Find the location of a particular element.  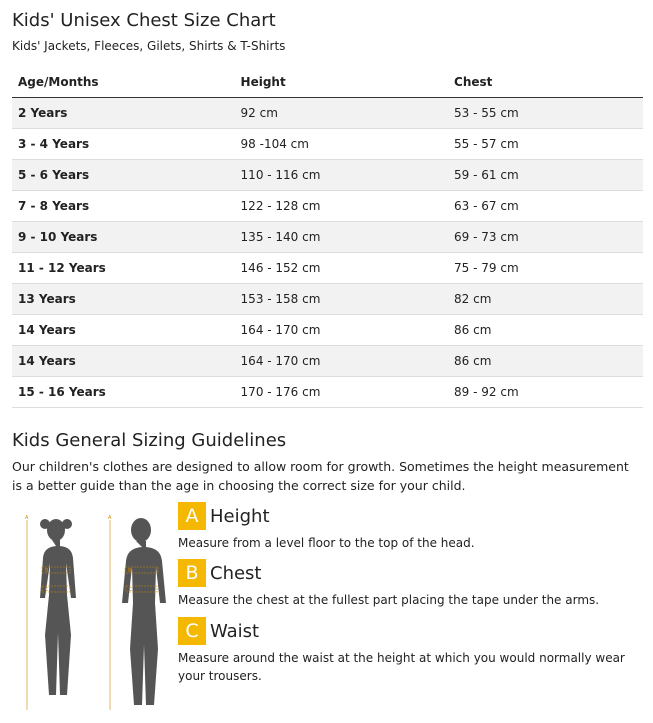

cell: 5 - 6 Years is located at coordinates (123, 175).